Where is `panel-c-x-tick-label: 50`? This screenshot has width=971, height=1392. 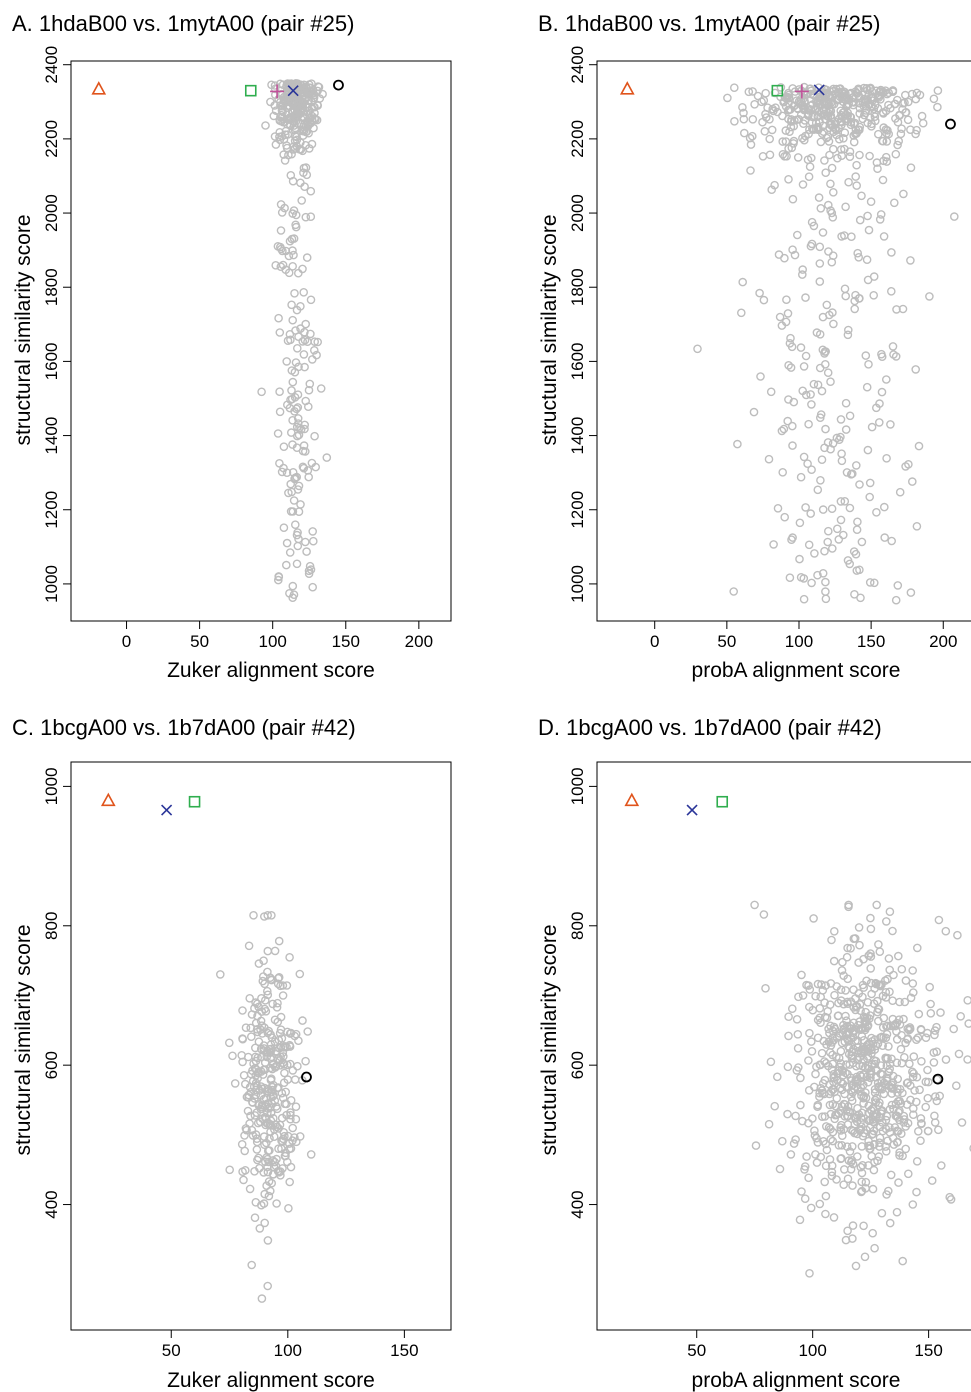
panel-c-x-tick-label: 50 is located at coordinates (171, 1350).